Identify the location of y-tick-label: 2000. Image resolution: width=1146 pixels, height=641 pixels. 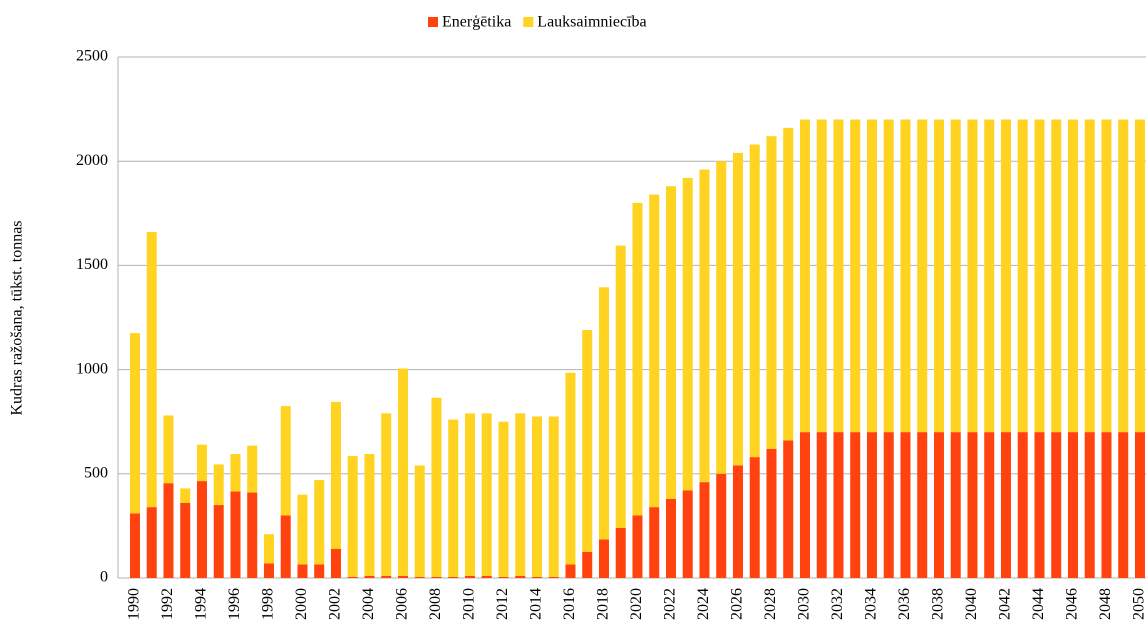
(92, 160).